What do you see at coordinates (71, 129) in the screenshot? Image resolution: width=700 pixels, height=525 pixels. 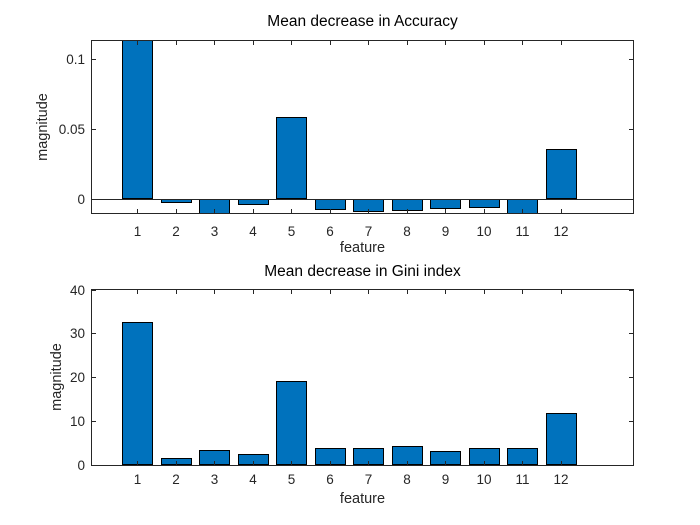 I see `y-tick-label: 0.05` at bounding box center [71, 129].